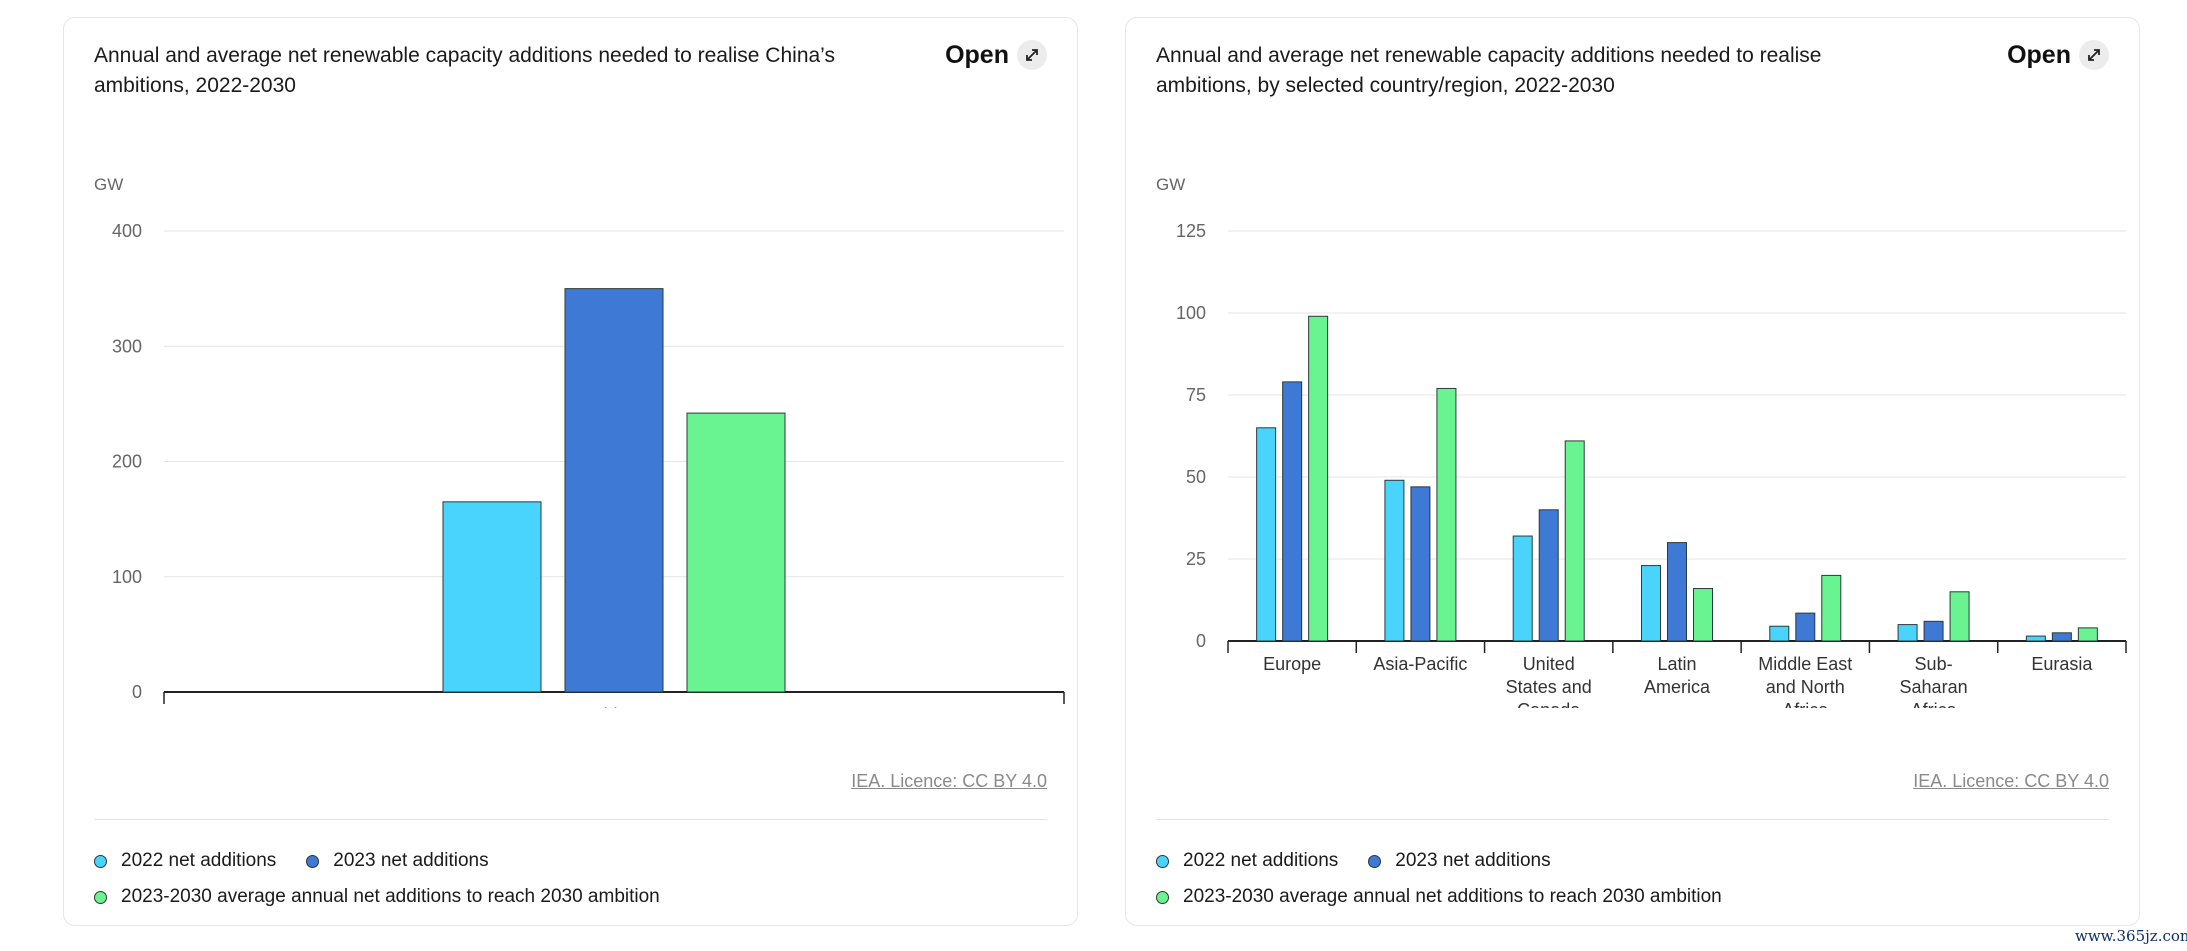 The height and width of the screenshot is (951, 2187). I want to click on x-tick-label: Asia-Pacific, so click(1420, 664).